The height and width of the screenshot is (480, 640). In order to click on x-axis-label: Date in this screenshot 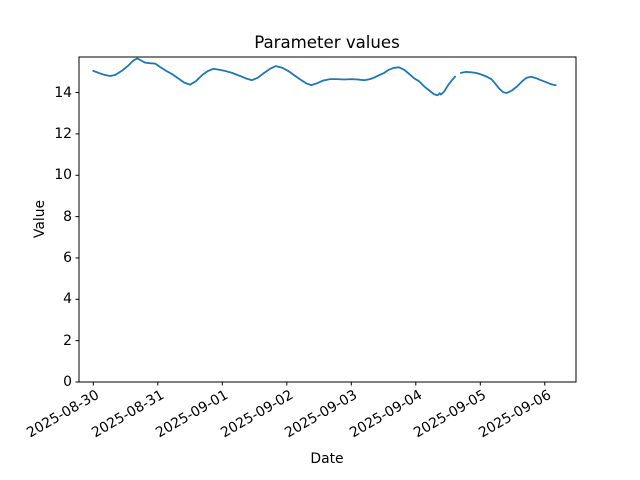, I will do `click(327, 459)`.